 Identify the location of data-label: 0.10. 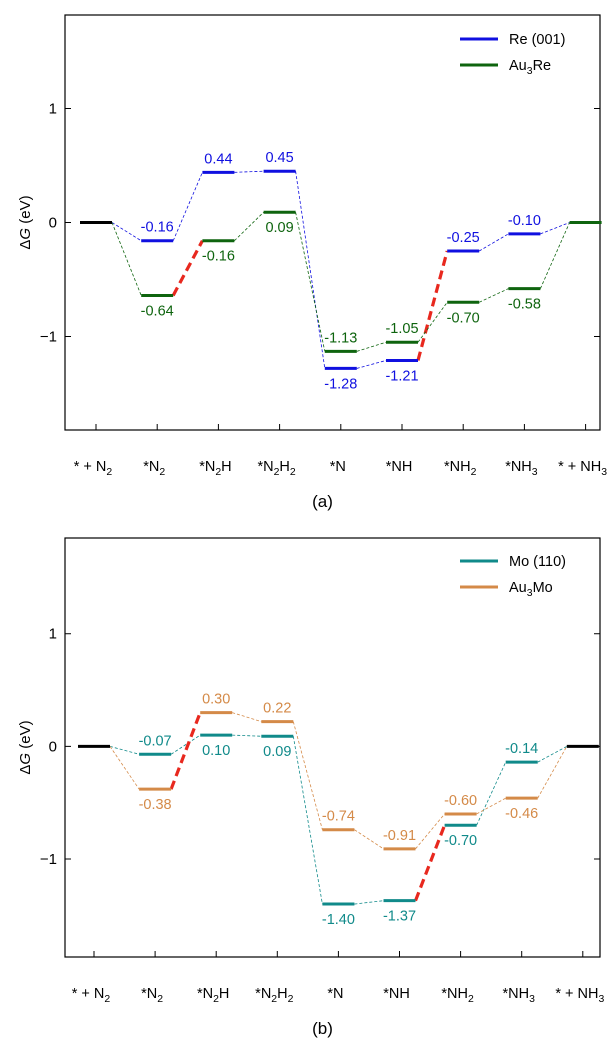
(216, 751).